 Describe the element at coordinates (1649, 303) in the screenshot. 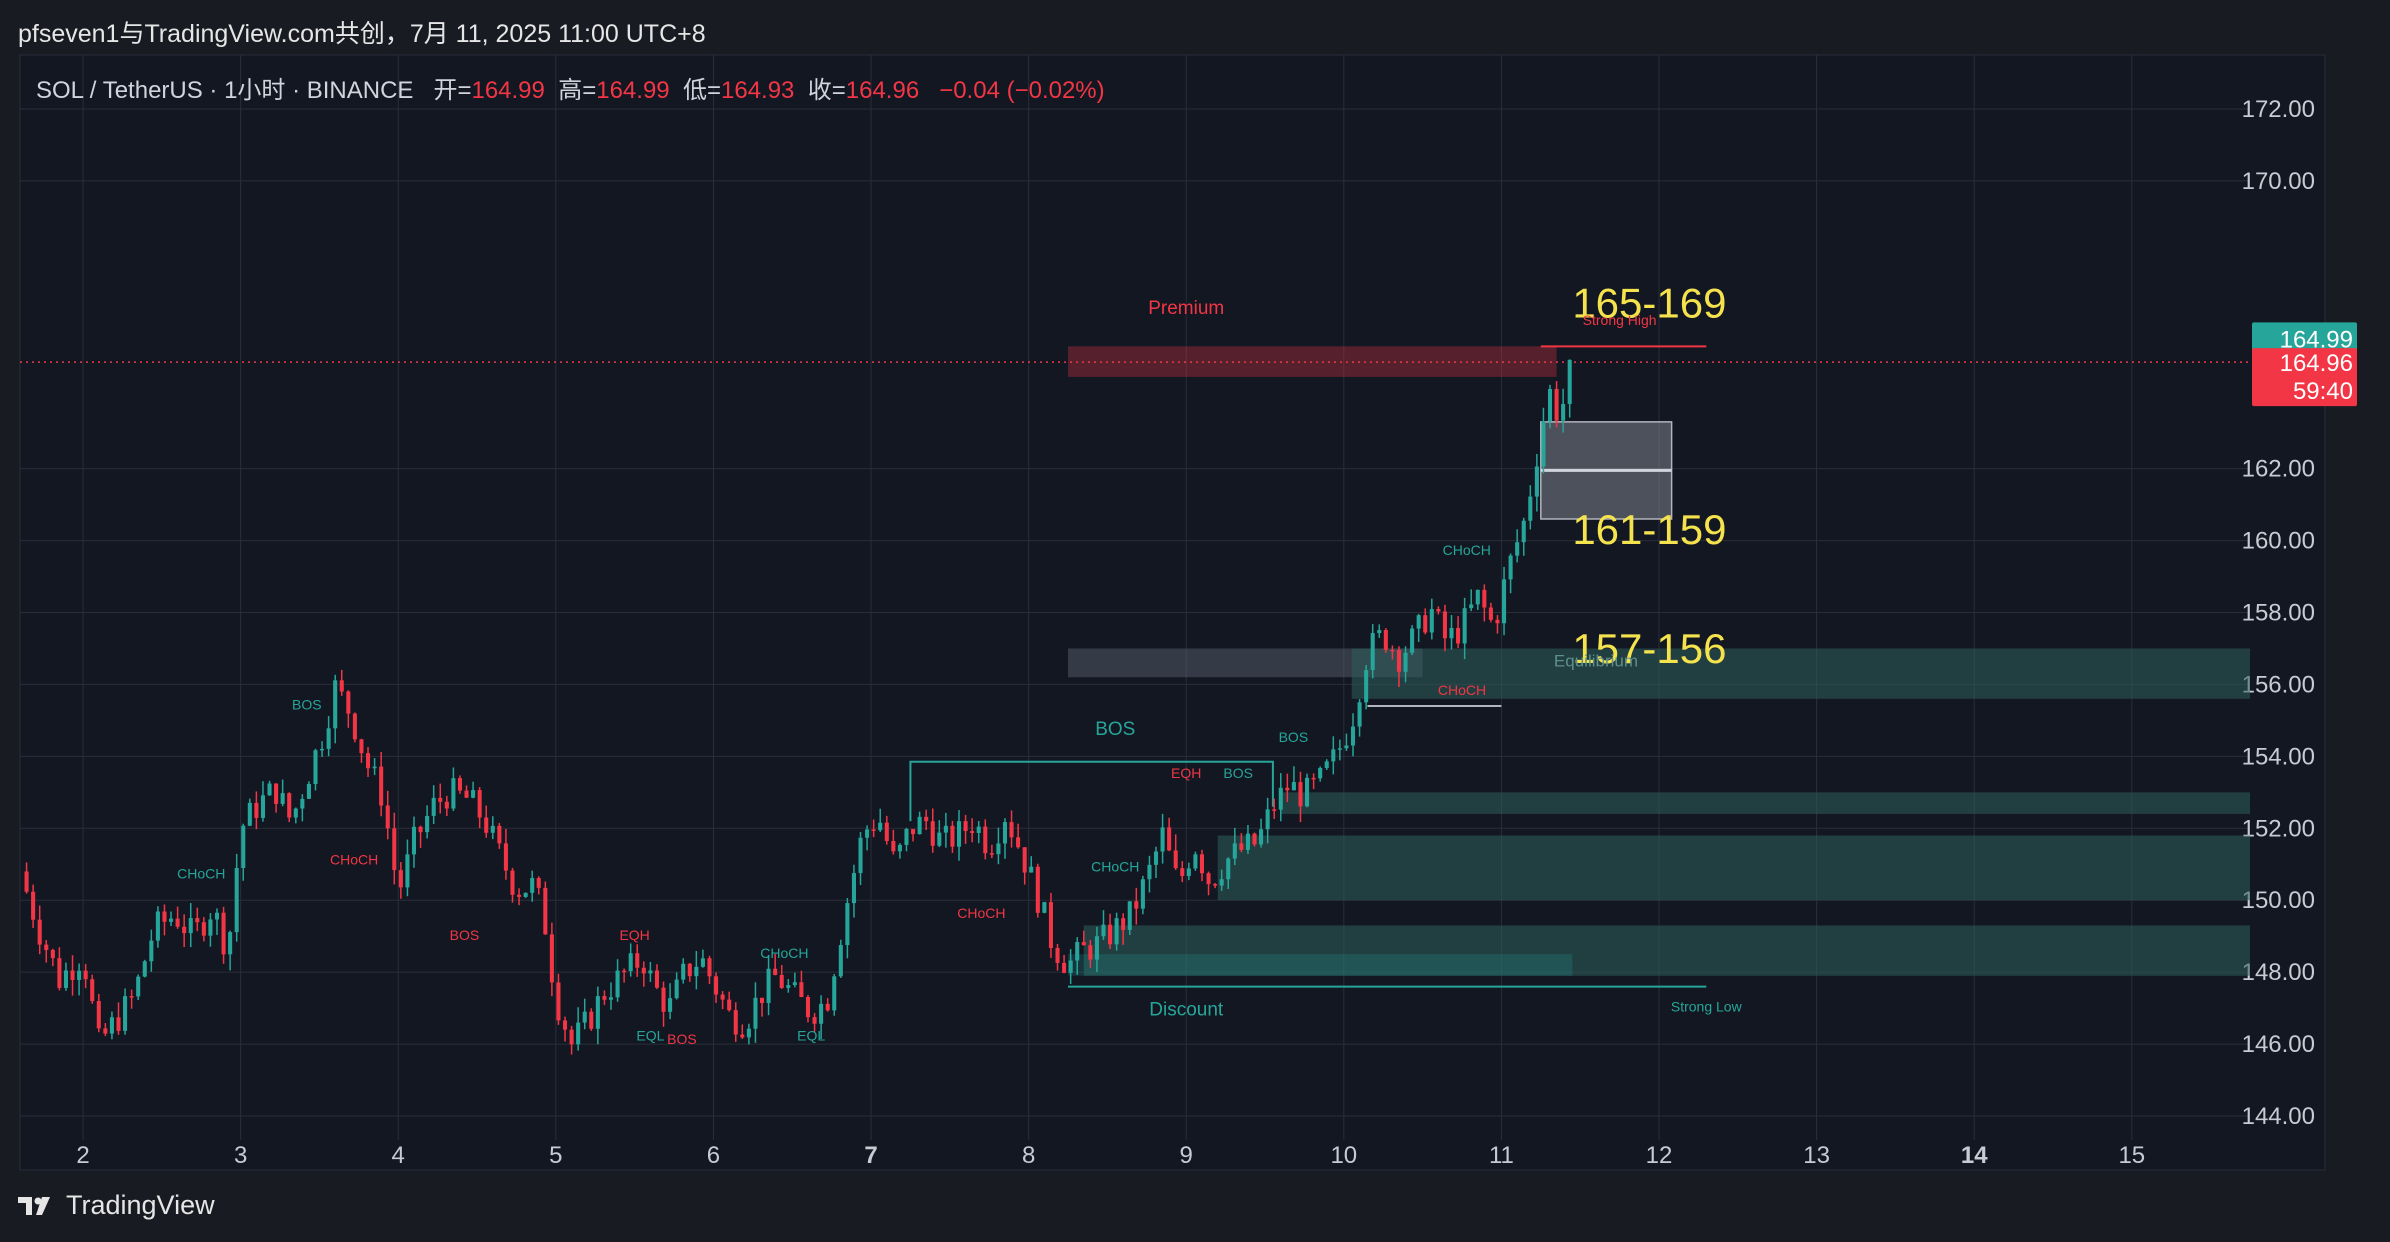

I see `chart-annotation: 165-169` at that location.